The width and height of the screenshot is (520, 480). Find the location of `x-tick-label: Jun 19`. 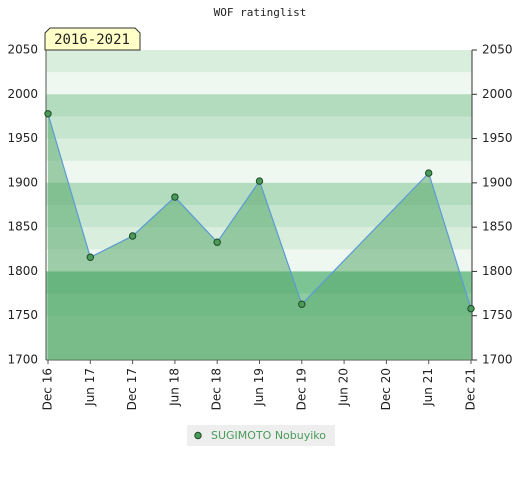

x-tick-label: Jun 19 is located at coordinates (259, 387).